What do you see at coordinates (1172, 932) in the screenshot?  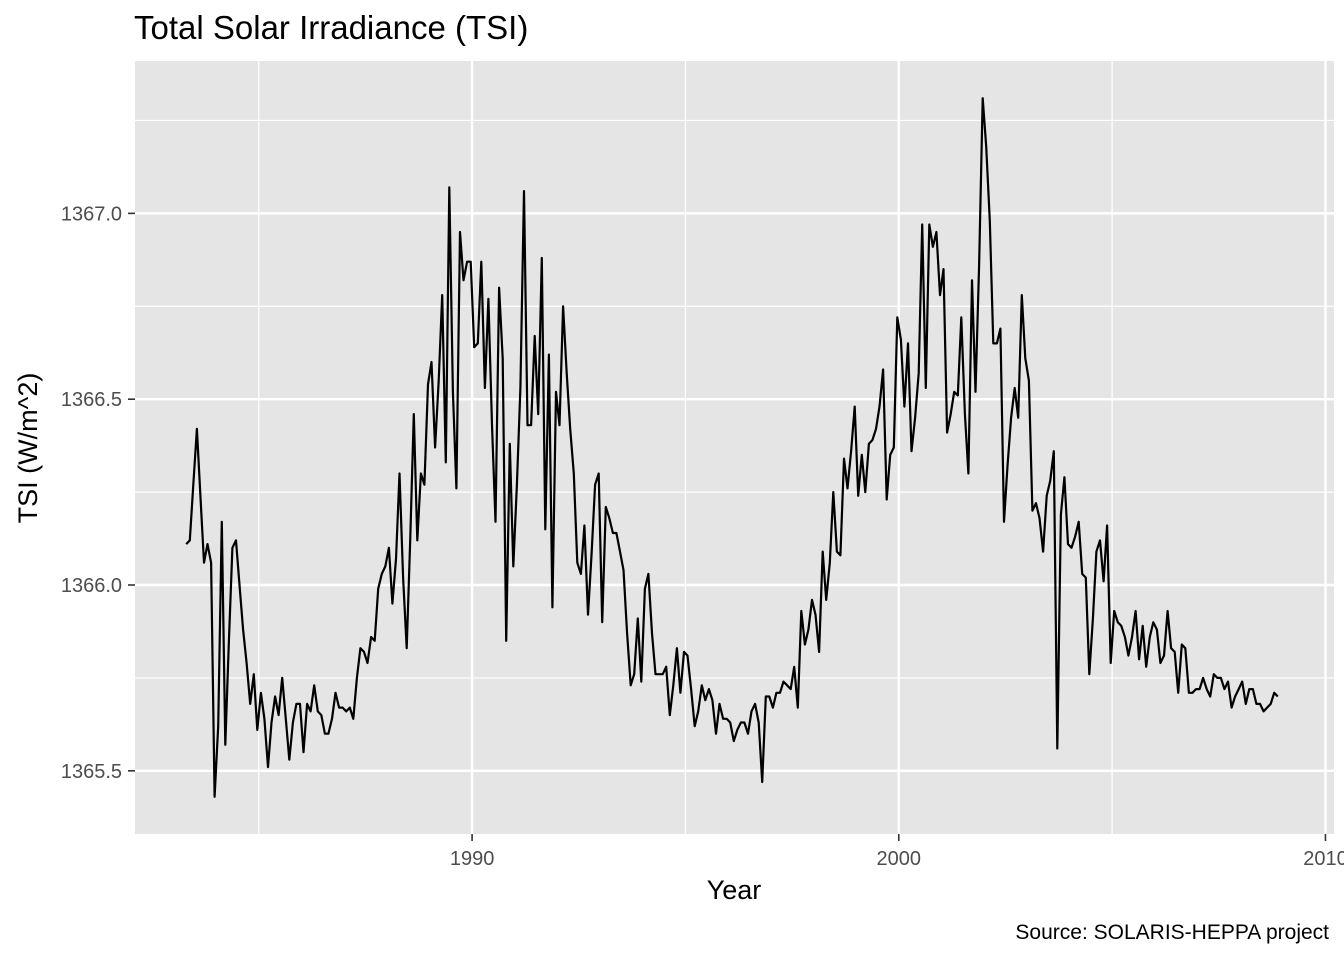 I see `source-caption: Source: SOLARIS-HEPPA project` at bounding box center [1172, 932].